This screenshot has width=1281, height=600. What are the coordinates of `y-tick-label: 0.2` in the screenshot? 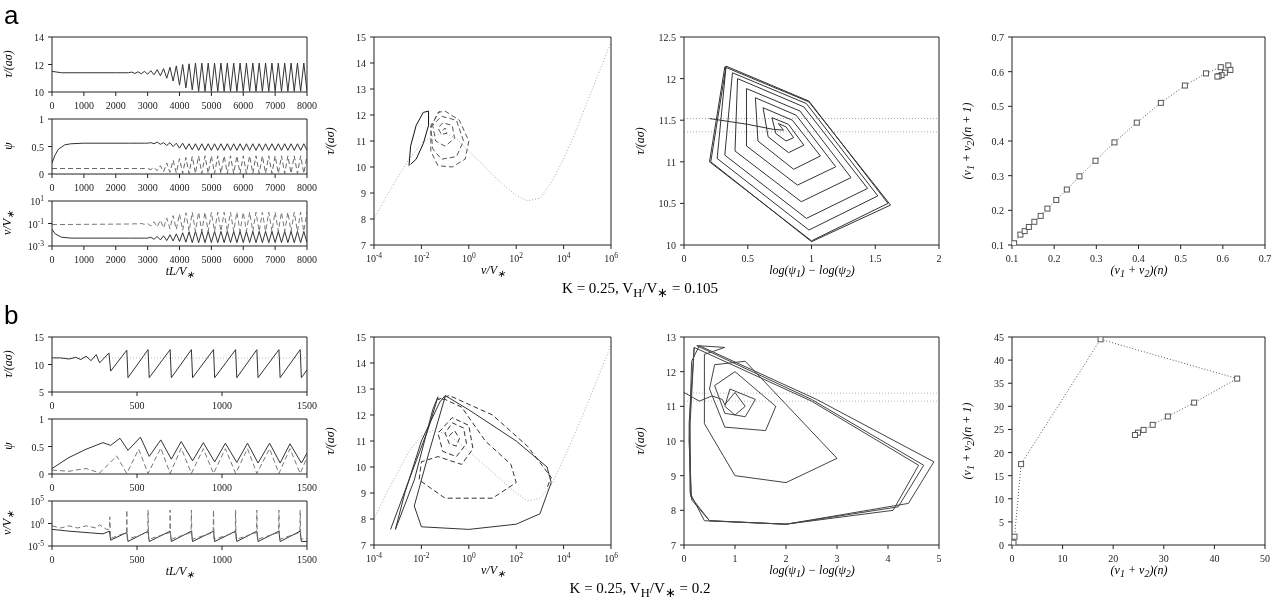 It's located at (997, 211).